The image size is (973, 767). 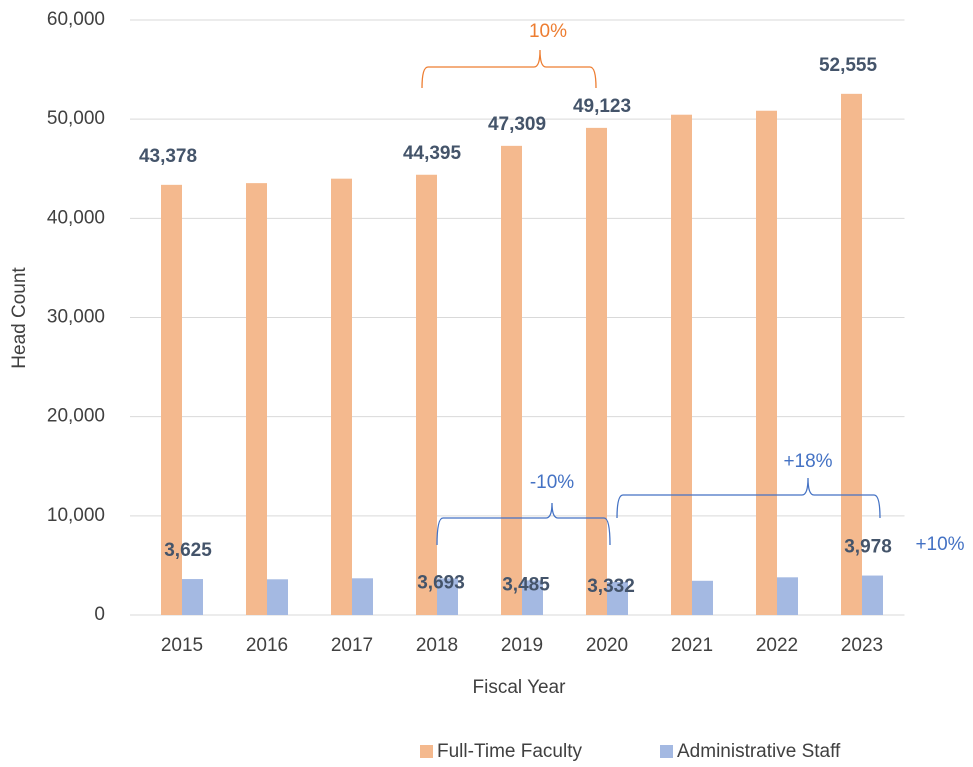 What do you see at coordinates (848, 65) in the screenshot?
I see `value-label: 52,555` at bounding box center [848, 65].